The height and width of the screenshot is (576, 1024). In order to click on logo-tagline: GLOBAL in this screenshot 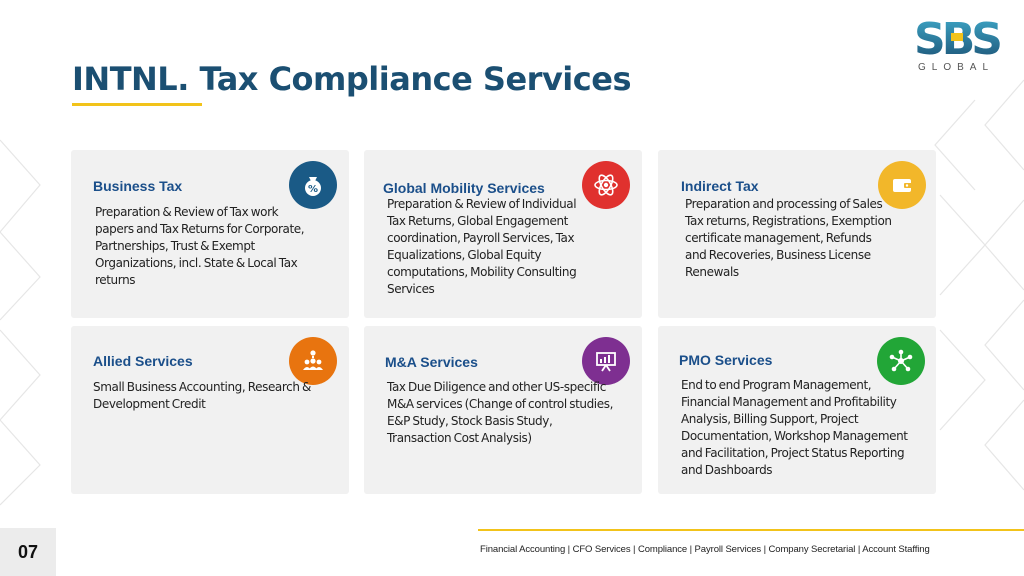, I will do `click(956, 67)`.